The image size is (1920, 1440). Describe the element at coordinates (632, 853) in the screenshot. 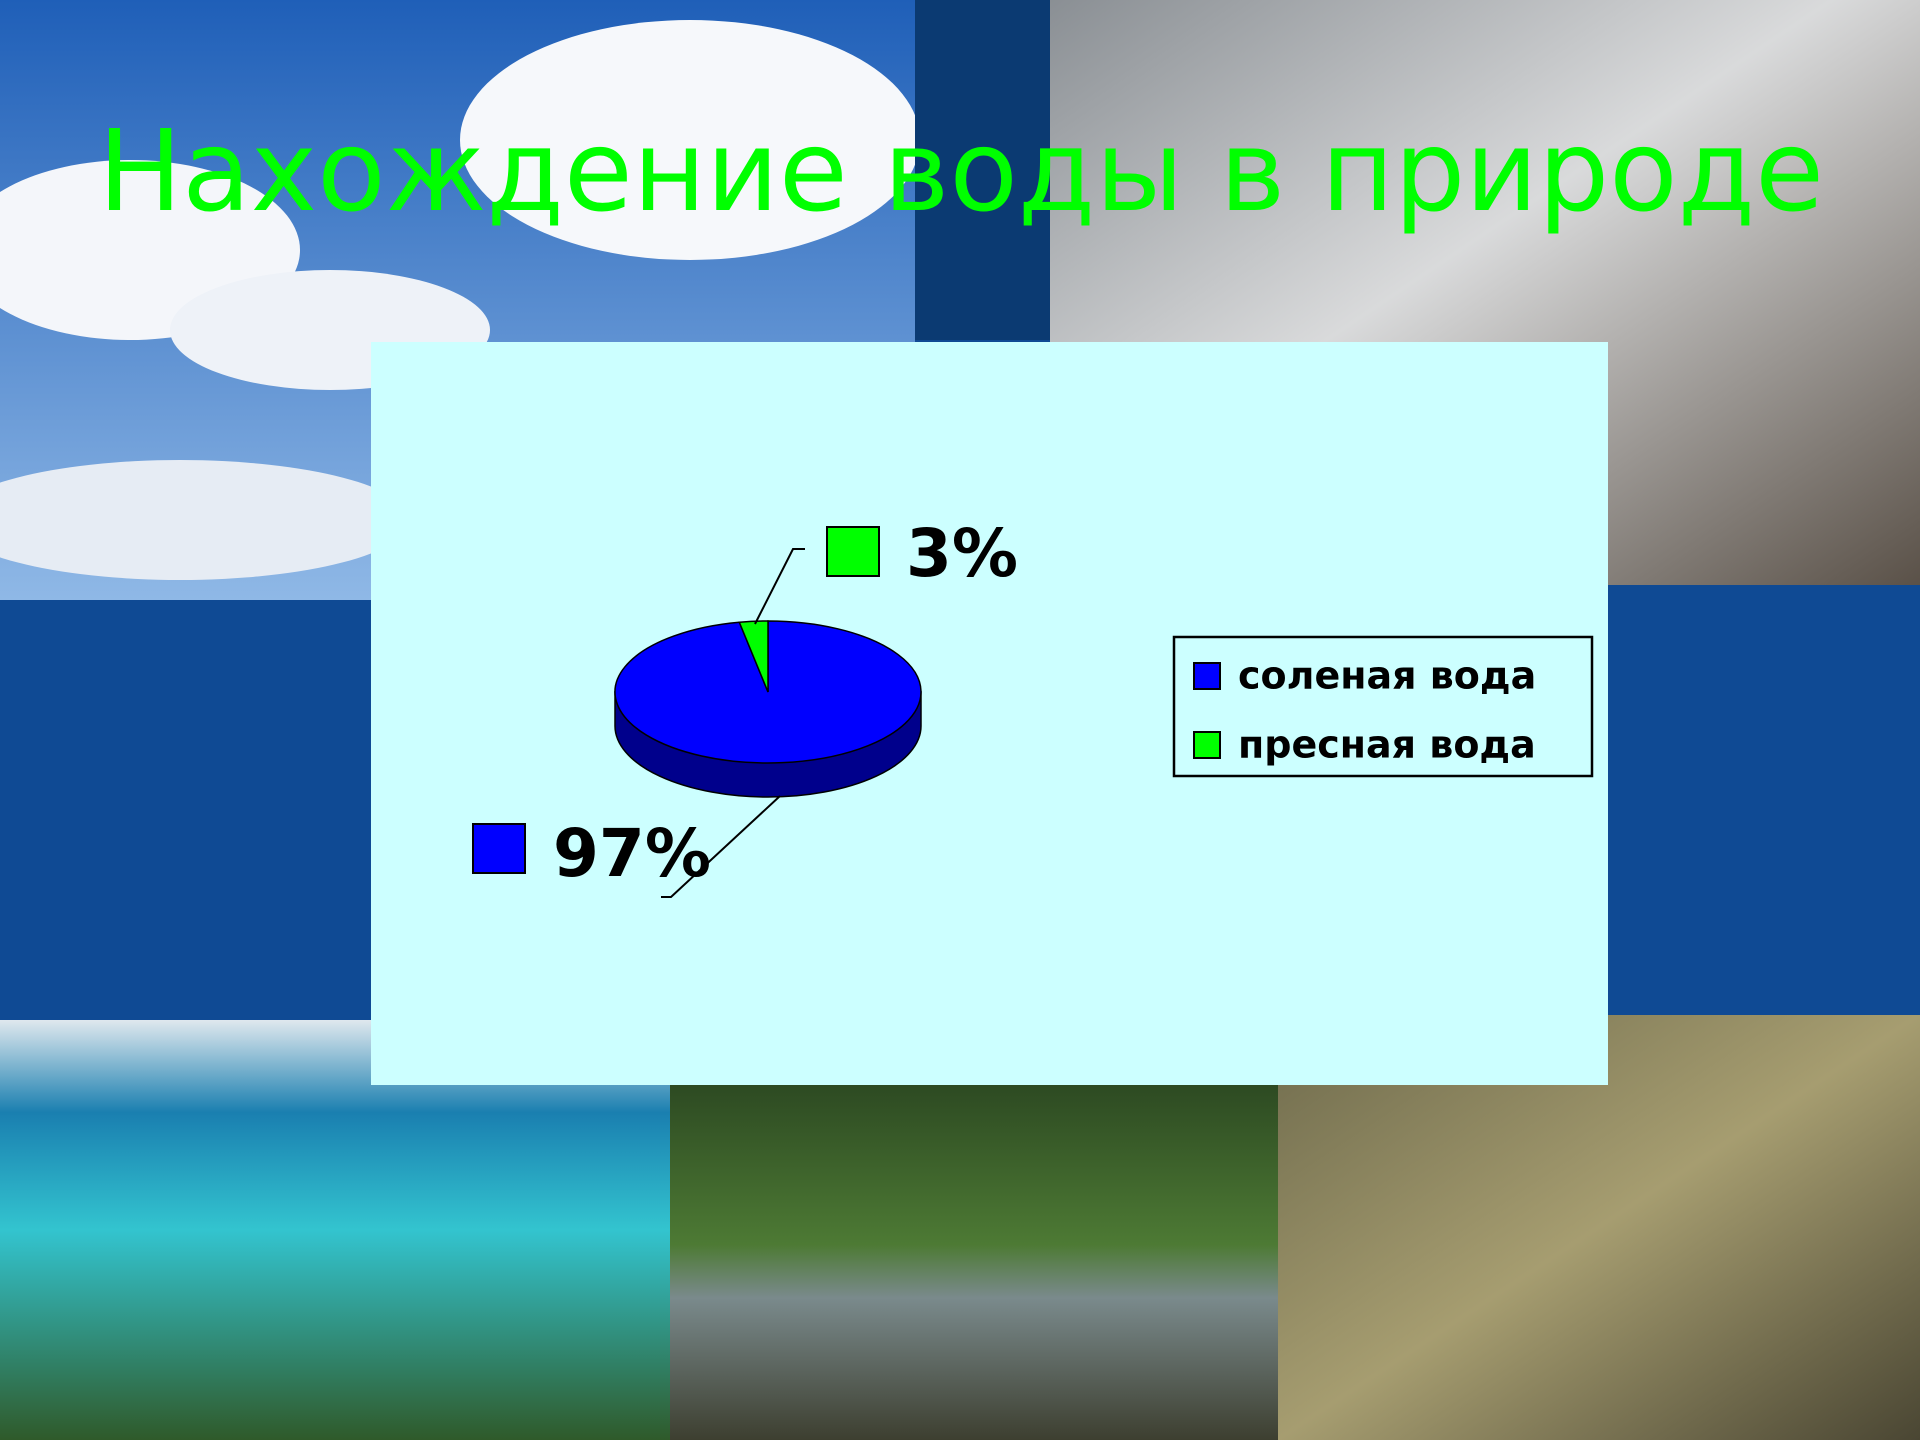

I see `data-label: 97%` at that location.